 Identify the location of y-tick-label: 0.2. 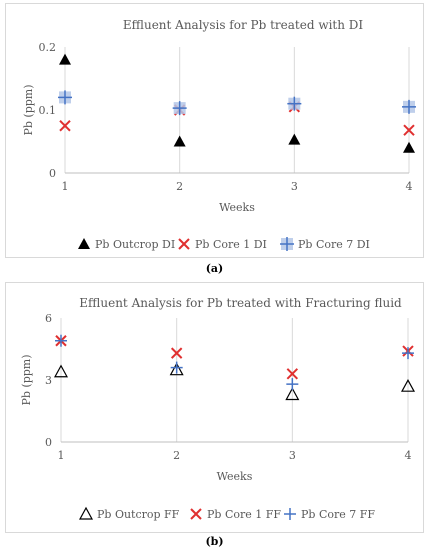
(48, 47).